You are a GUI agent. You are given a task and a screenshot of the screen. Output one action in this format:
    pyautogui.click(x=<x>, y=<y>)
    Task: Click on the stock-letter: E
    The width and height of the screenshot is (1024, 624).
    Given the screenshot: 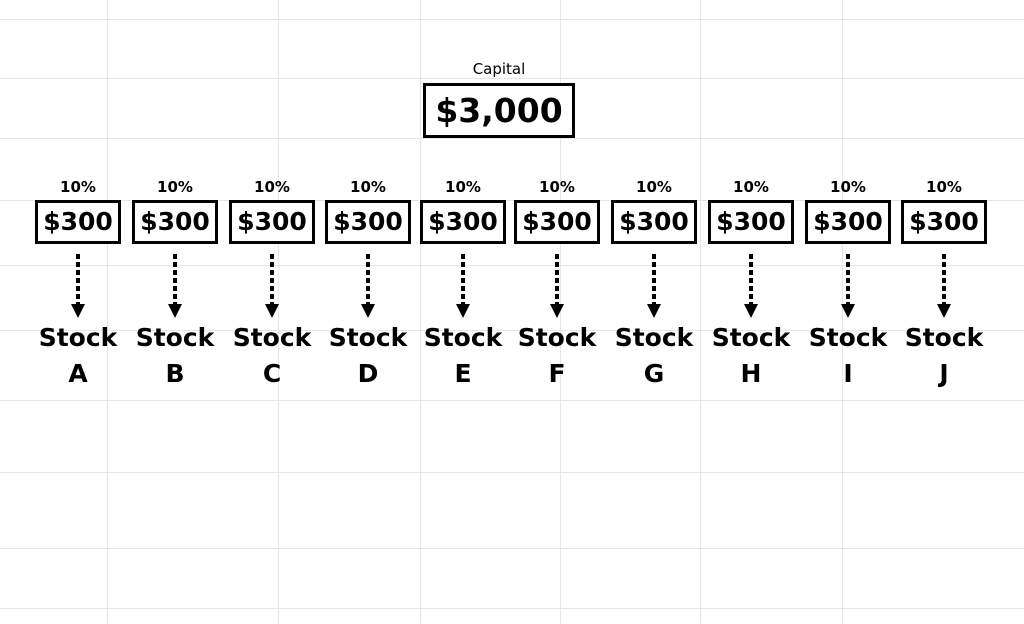 What is the action you would take?
    pyautogui.click(x=463, y=373)
    